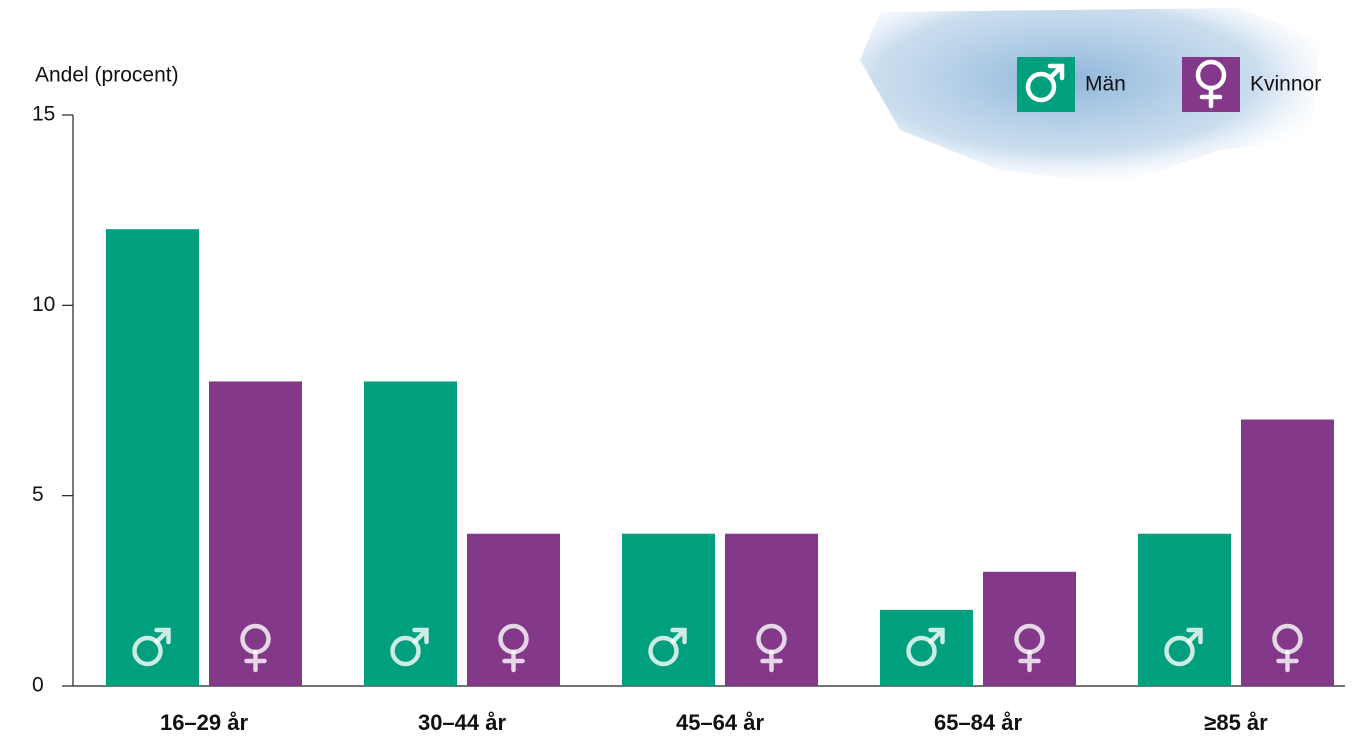 The width and height of the screenshot is (1356, 741). Describe the element at coordinates (38, 685) in the screenshot. I see `y-tick-label: 0` at that location.